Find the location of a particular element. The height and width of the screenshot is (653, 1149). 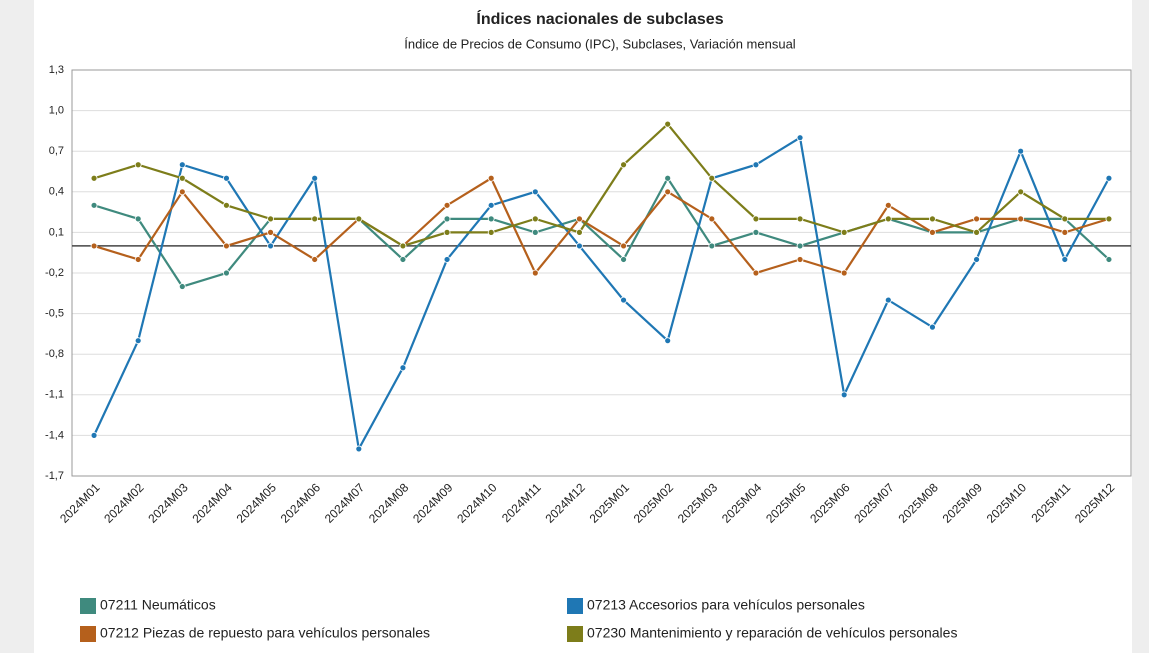

y-tick-label: -0,2 is located at coordinates (54, 273).